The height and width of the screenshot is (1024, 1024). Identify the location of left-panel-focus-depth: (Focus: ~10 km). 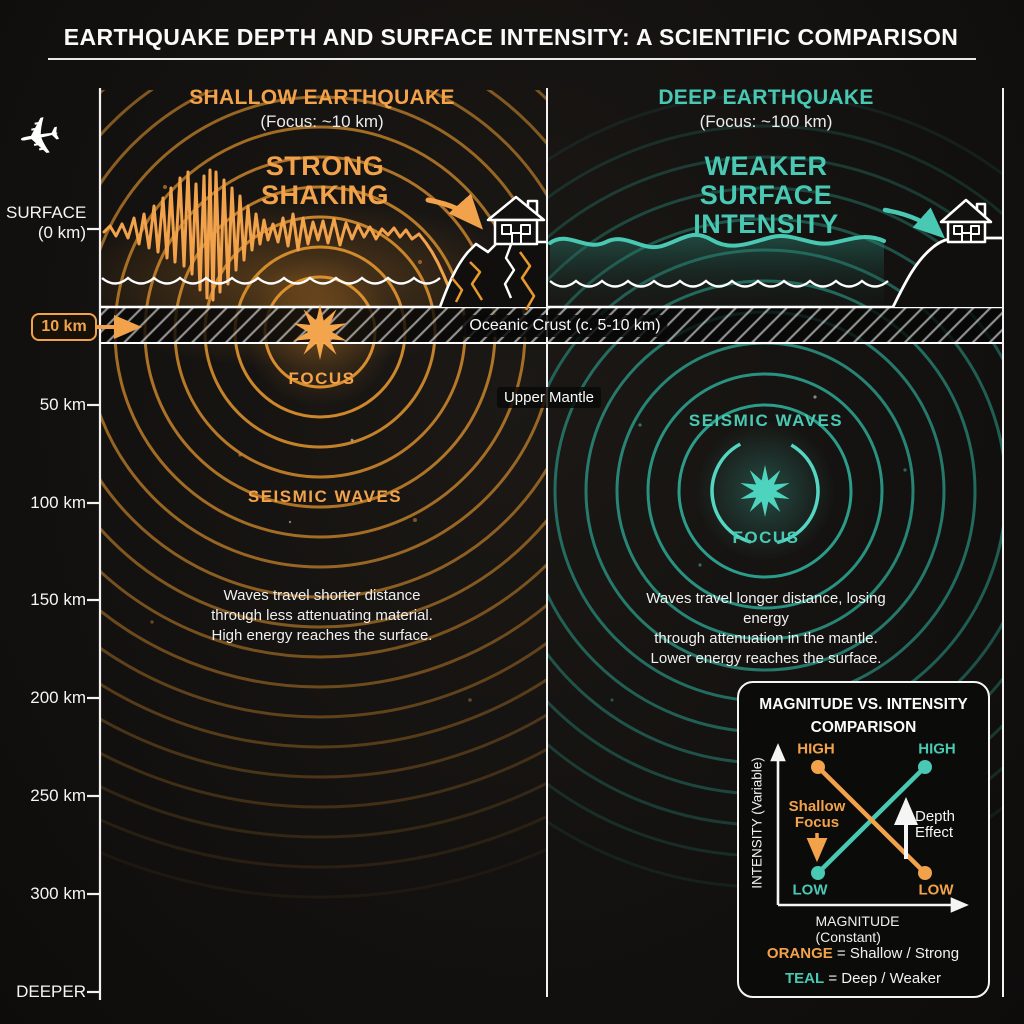
(322, 121).